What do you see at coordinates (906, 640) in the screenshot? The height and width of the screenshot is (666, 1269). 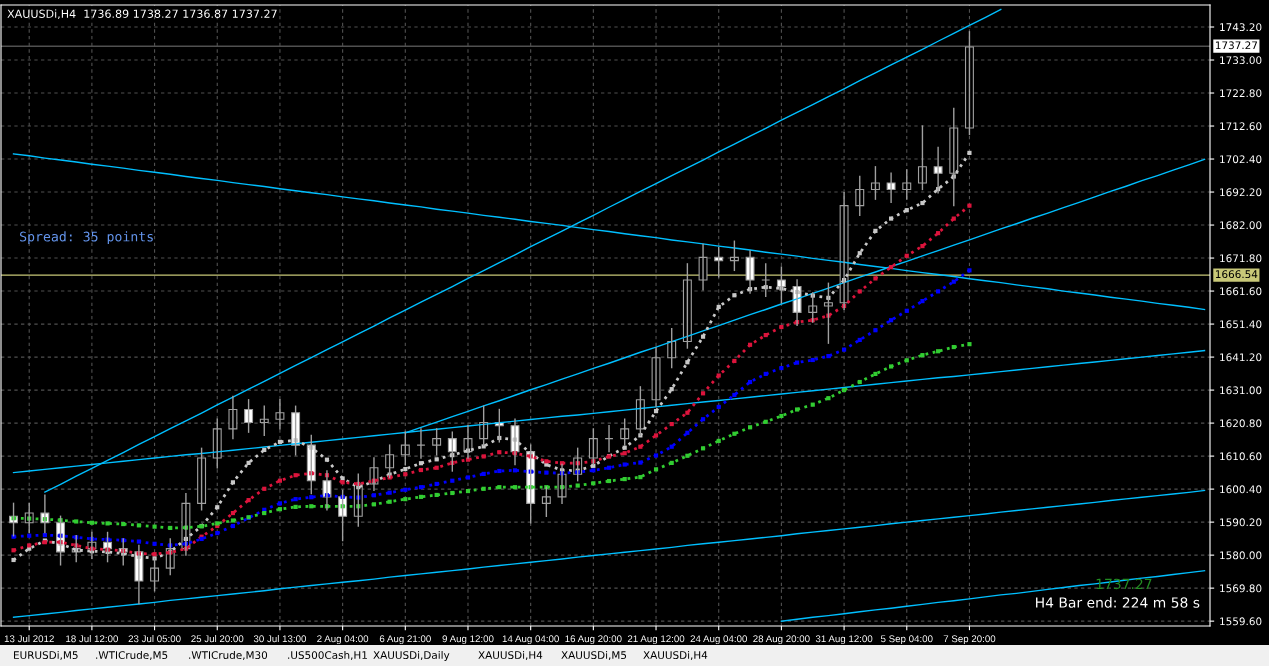 I see `x-tick-label: 5 Sep 04:00` at bounding box center [906, 640].